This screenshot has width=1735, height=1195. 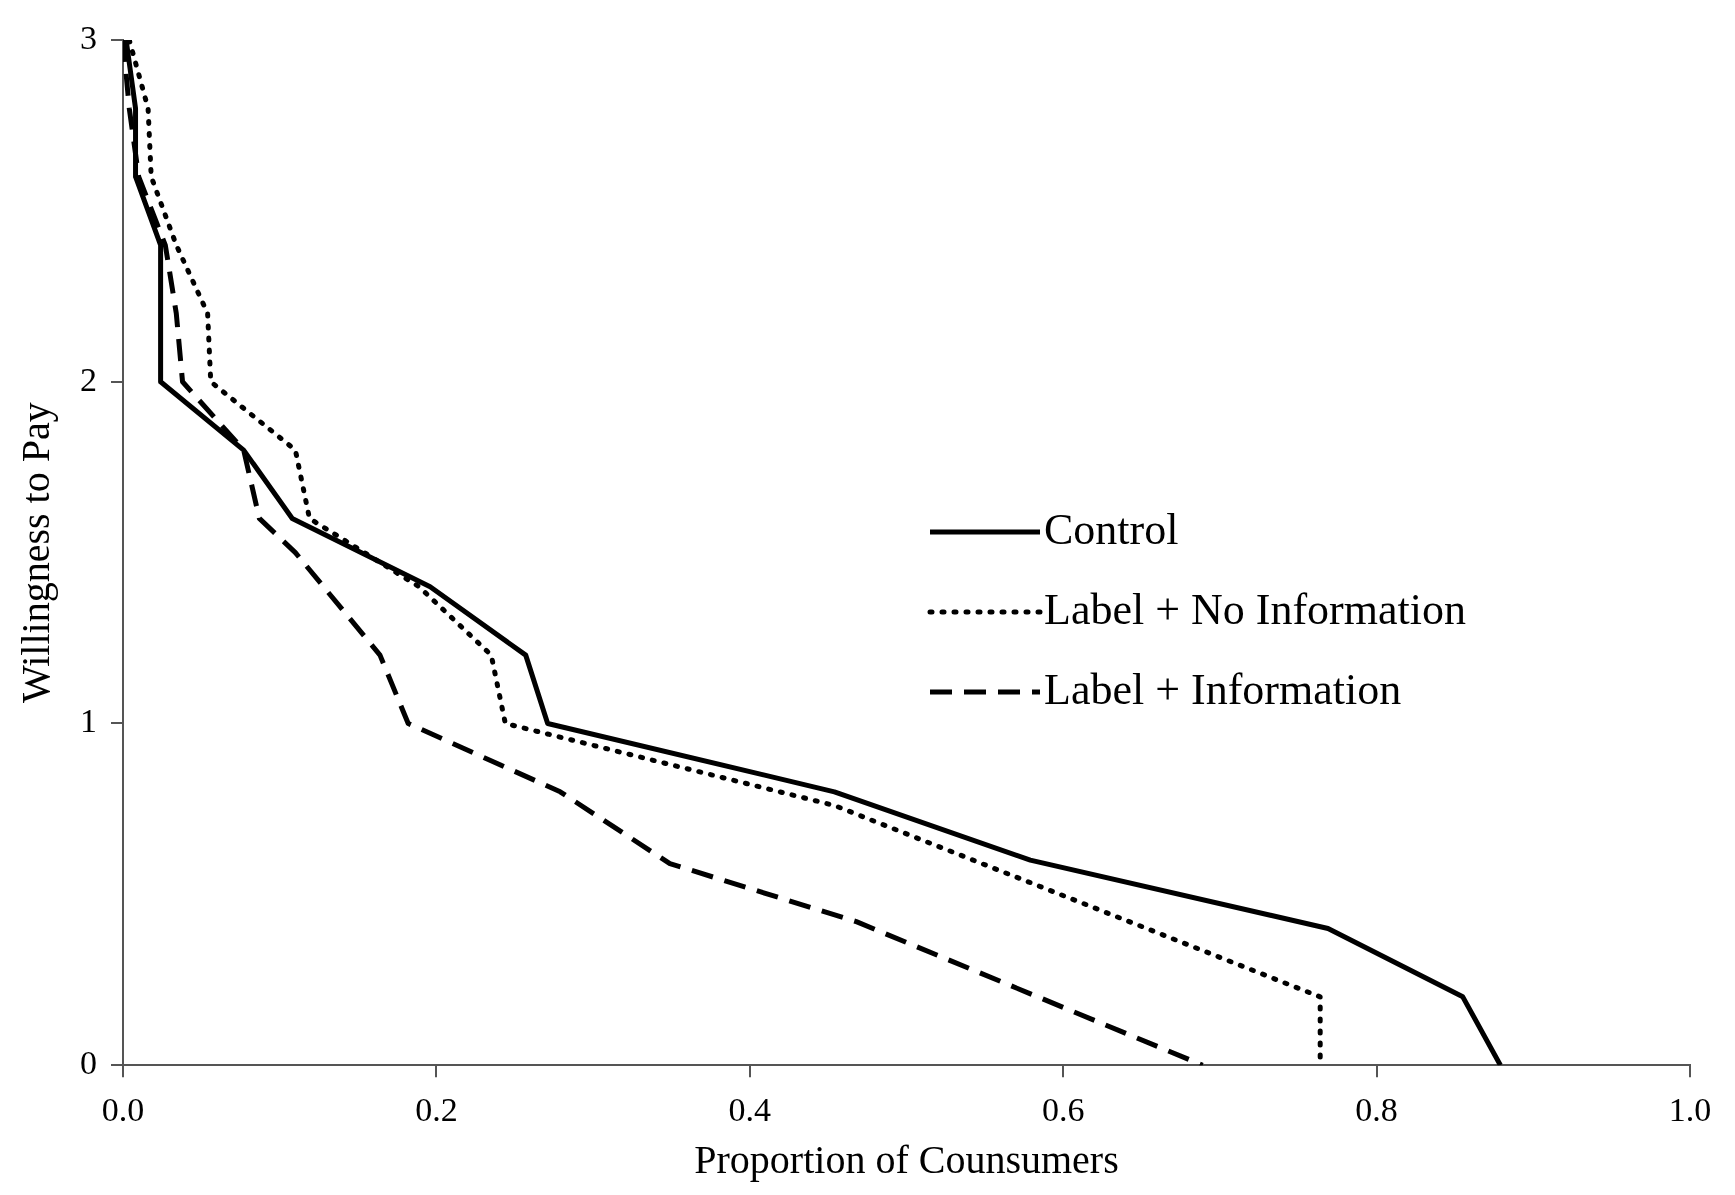 What do you see at coordinates (35, 552) in the screenshot?
I see `y-axis-title: Willingness to Pay` at bounding box center [35, 552].